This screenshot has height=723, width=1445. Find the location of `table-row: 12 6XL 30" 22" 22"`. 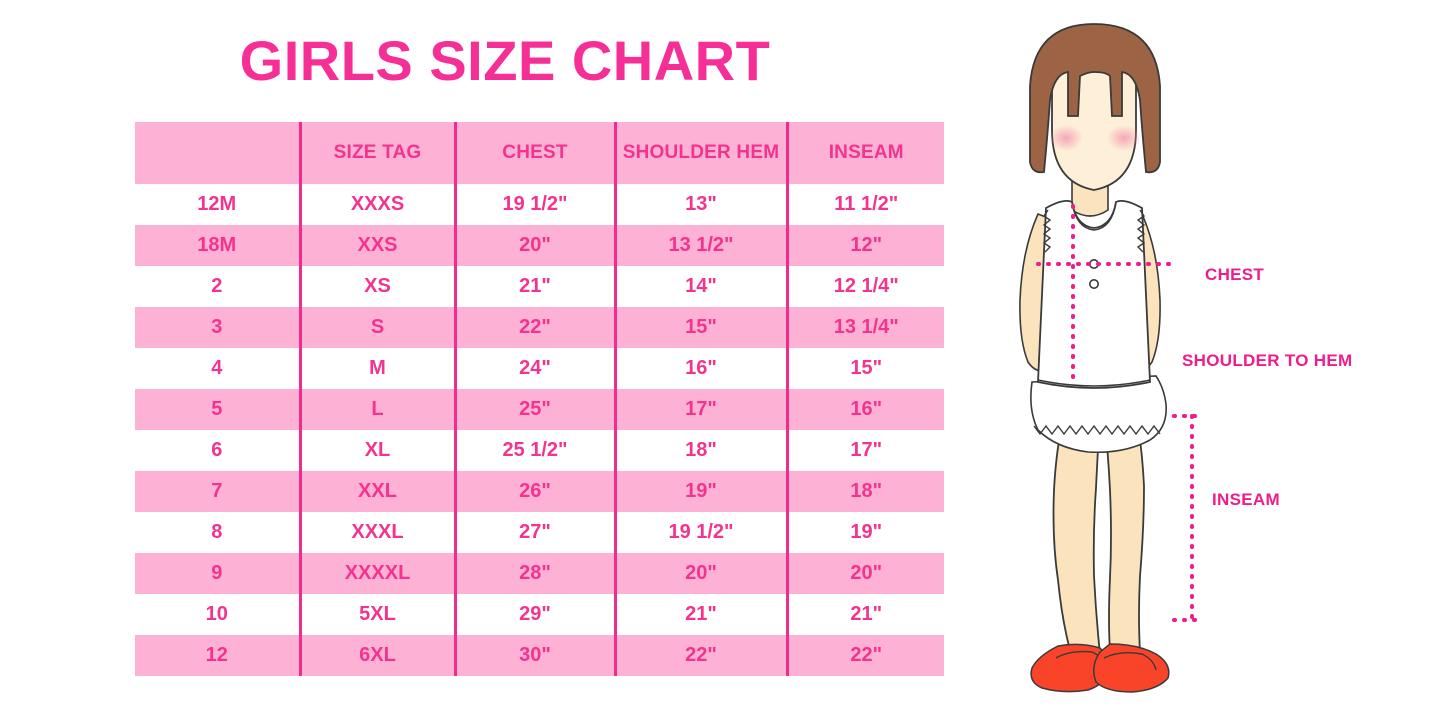

table-row: 12 6XL 30" 22" 22" is located at coordinates (539, 655).